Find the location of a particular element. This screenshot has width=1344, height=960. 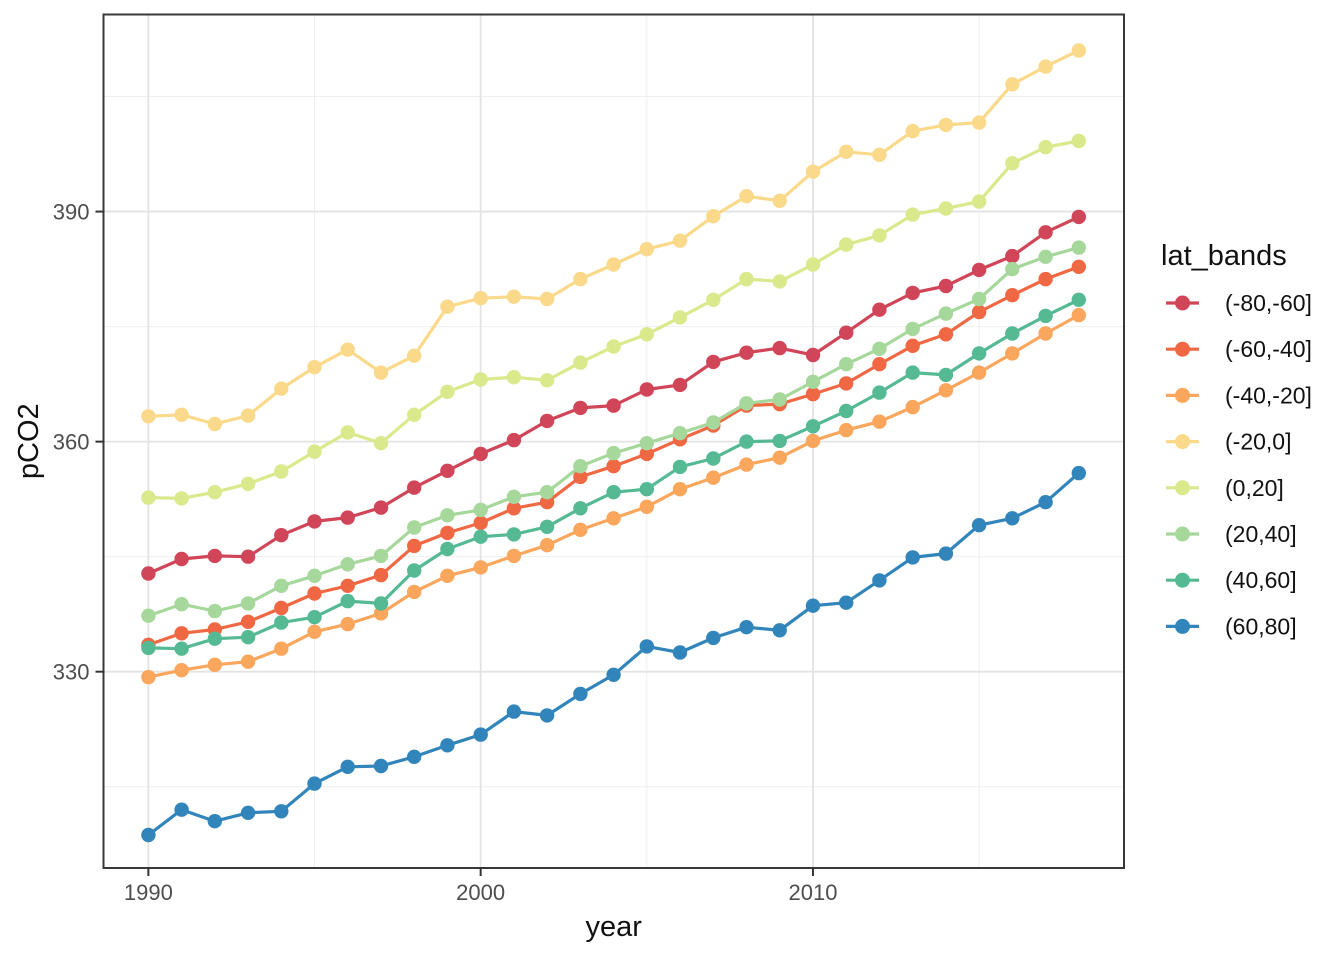

legend-entry: (20,40] is located at coordinates (1231, 534).